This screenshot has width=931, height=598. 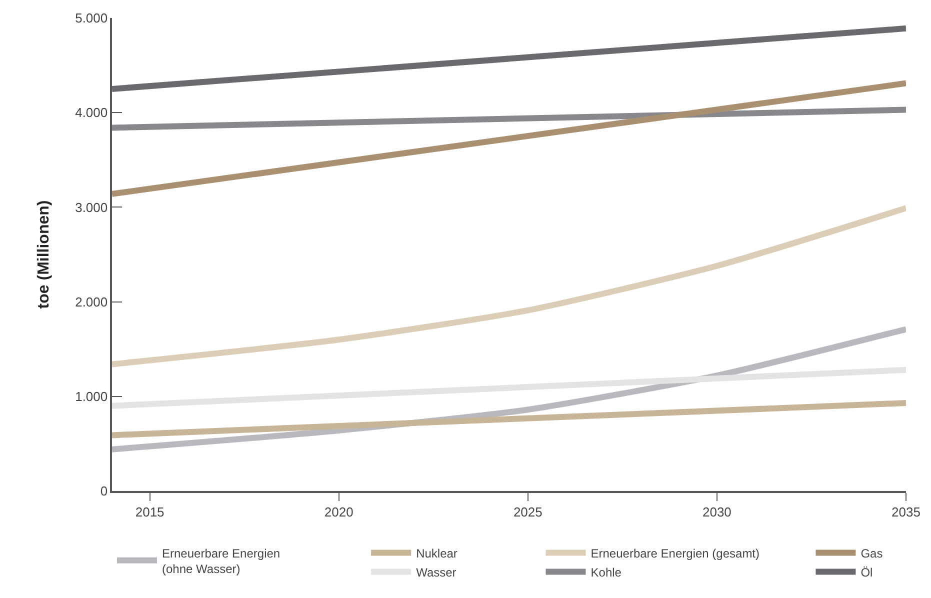 I want to click on y-tick-label: 4.000, so click(x=91, y=112).